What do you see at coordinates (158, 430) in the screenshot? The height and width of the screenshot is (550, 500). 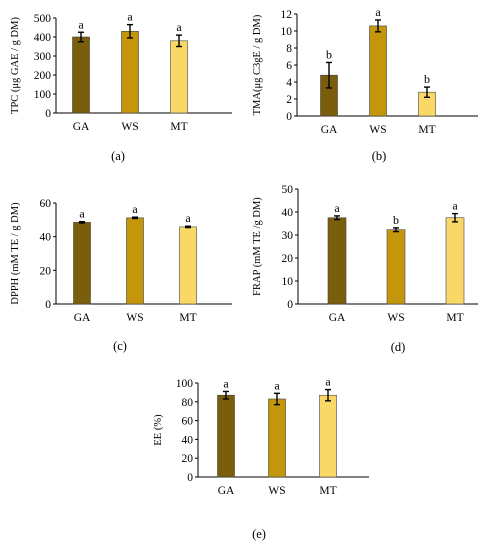 I see `y-axis-label: EE (%)` at bounding box center [158, 430].